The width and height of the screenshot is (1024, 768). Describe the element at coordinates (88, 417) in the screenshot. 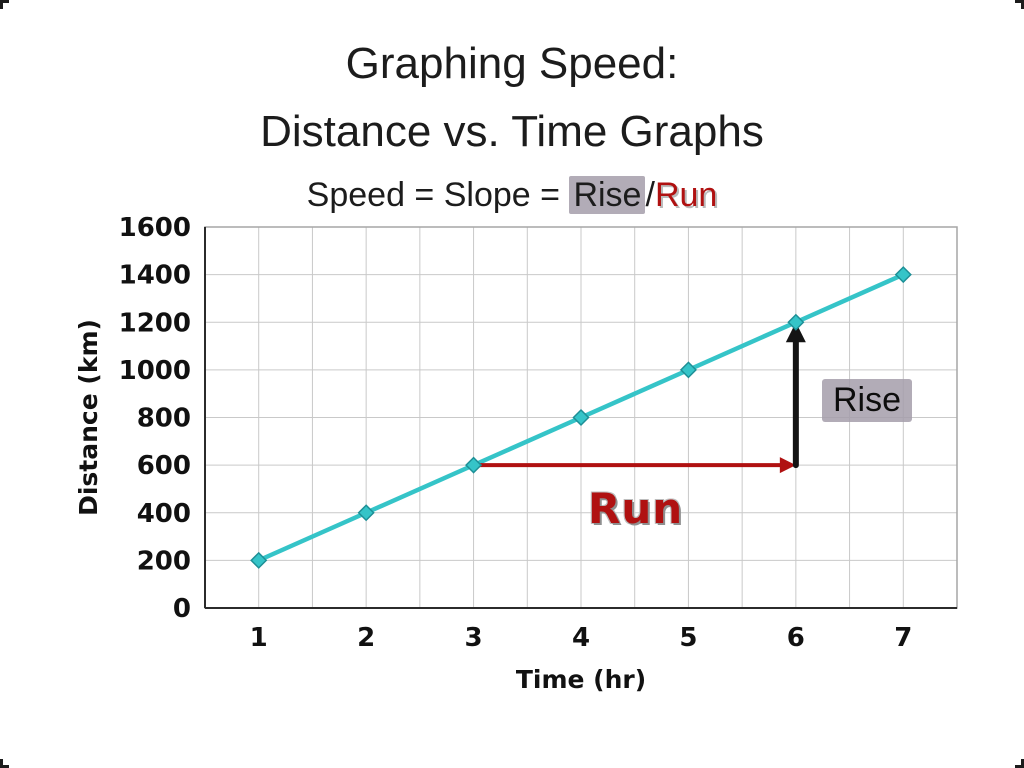

I see `y-axis-title: Distance (km)` at that location.